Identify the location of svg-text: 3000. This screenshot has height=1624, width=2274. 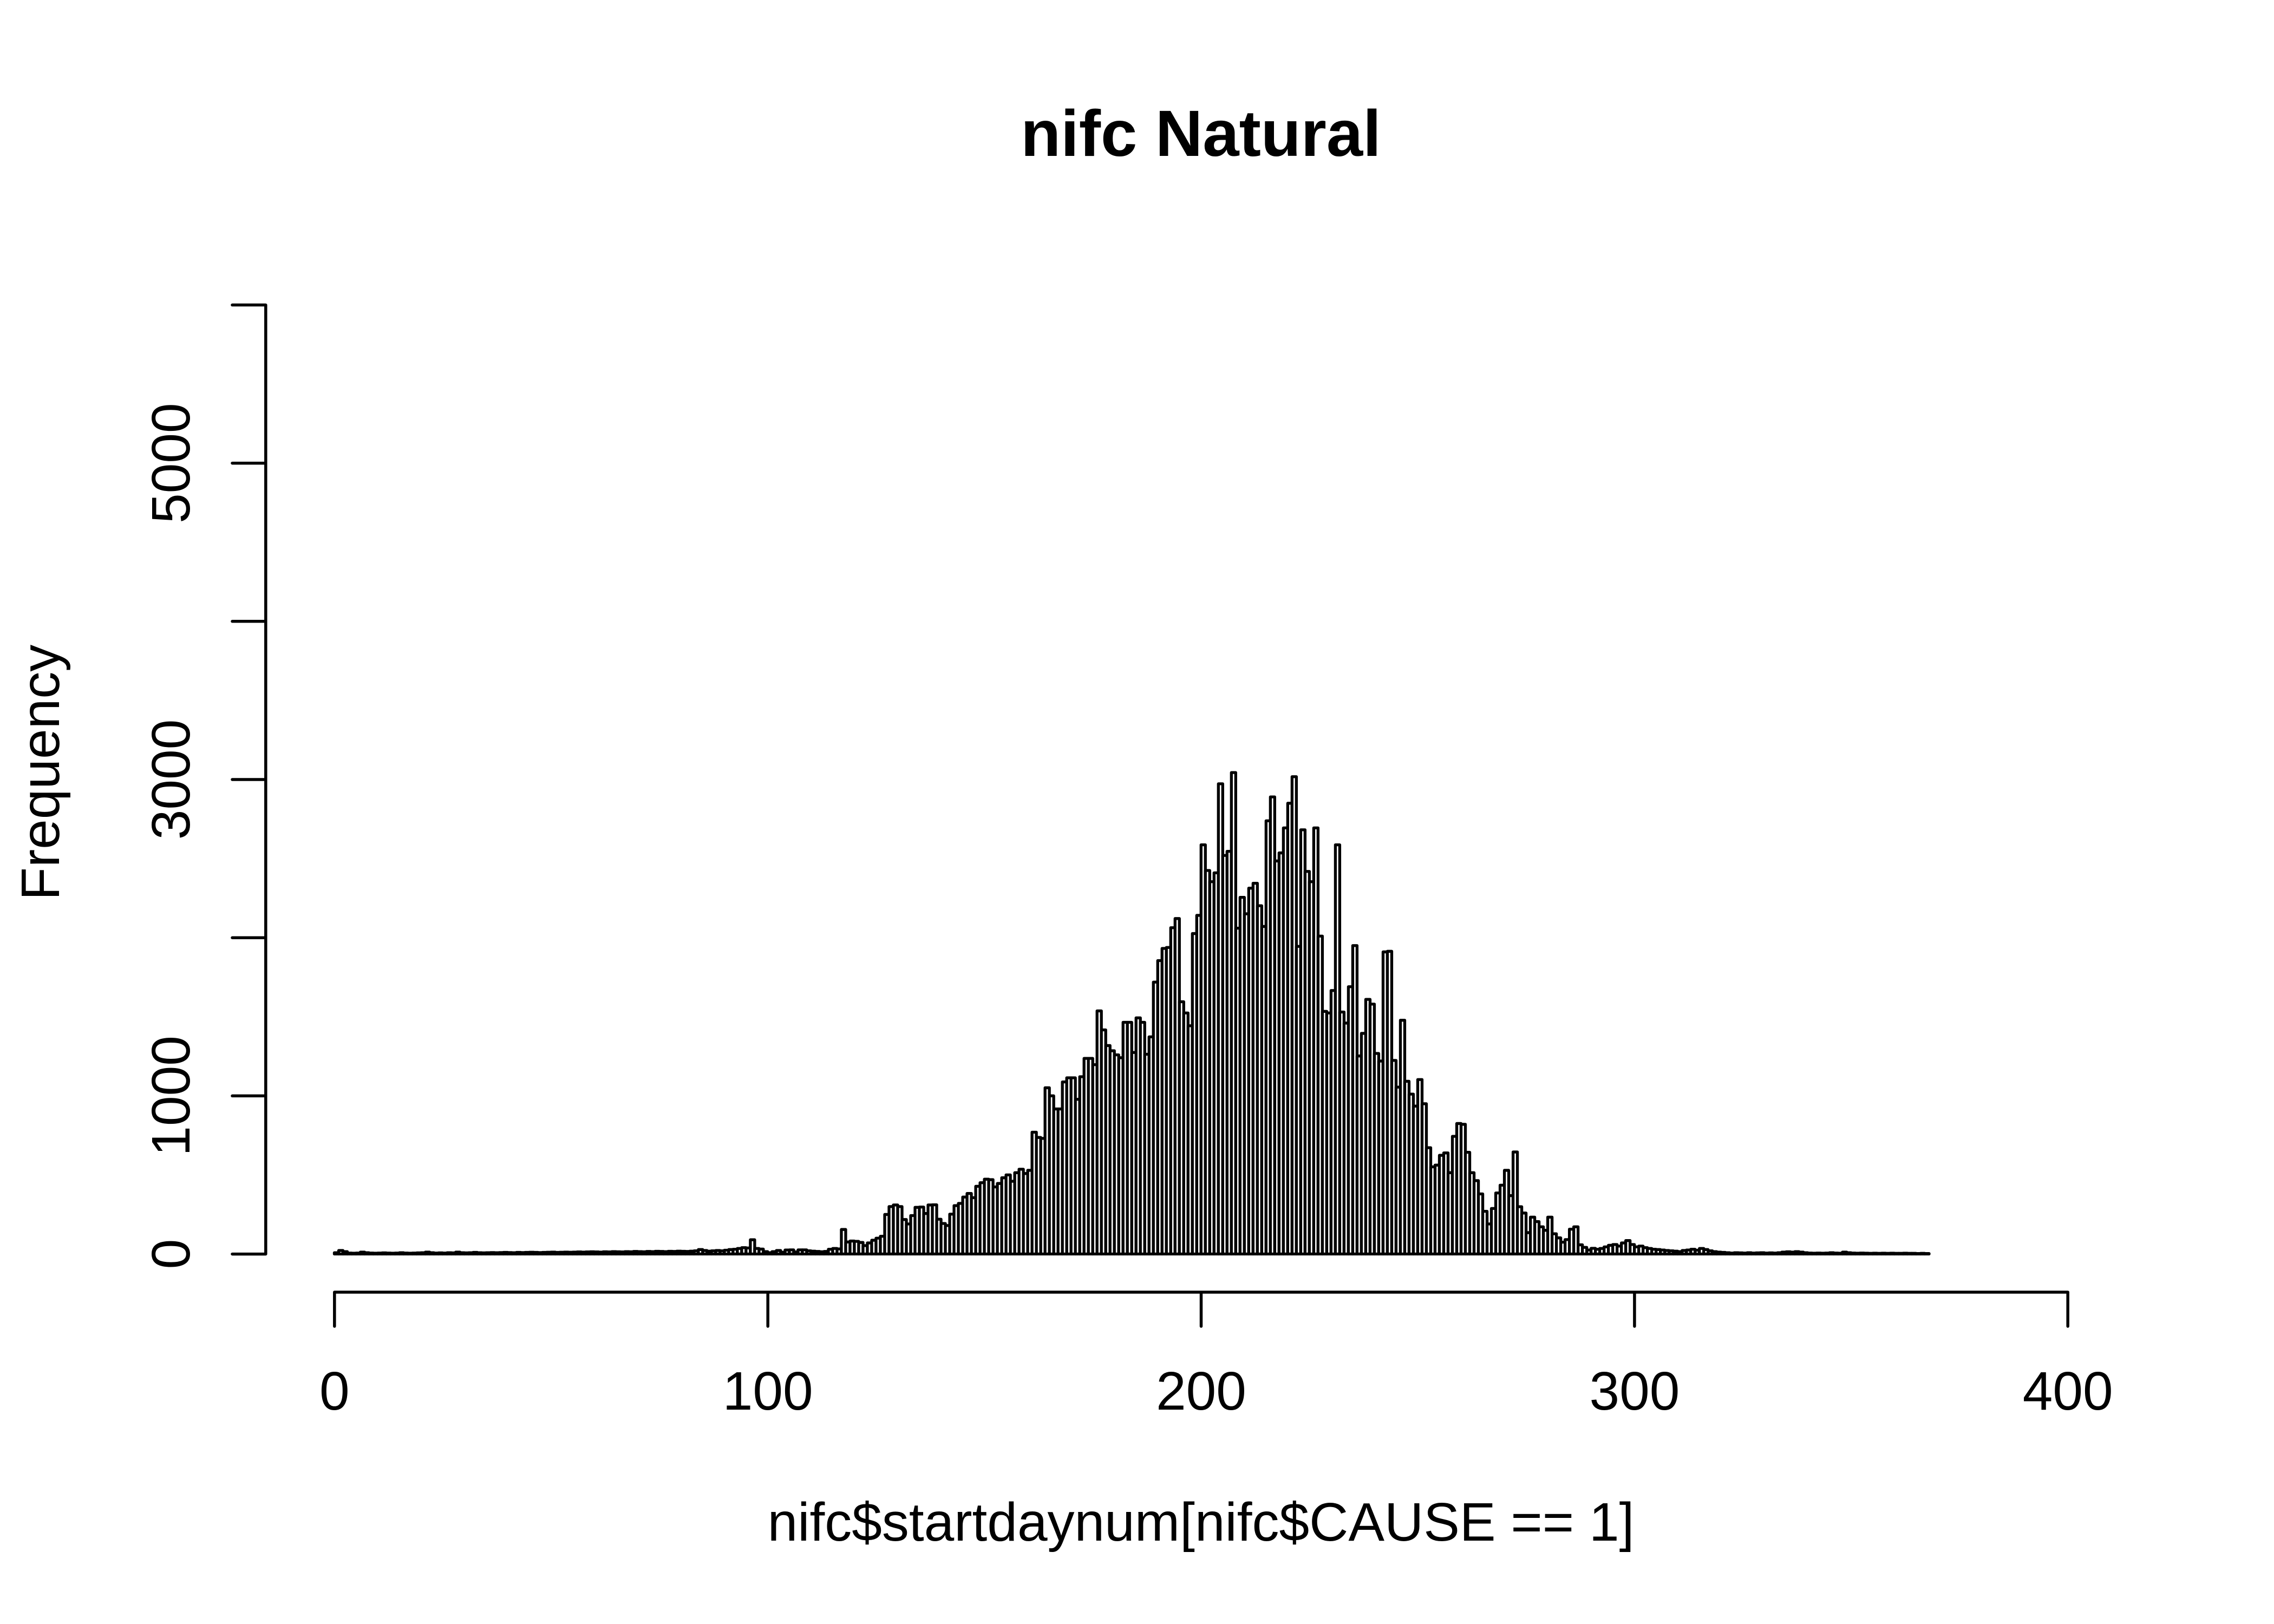
(171, 780).